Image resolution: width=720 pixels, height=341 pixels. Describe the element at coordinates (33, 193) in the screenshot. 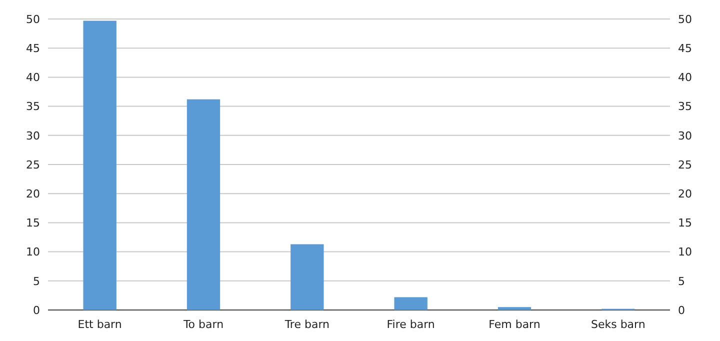

I see `y-tick-label: 20` at that location.